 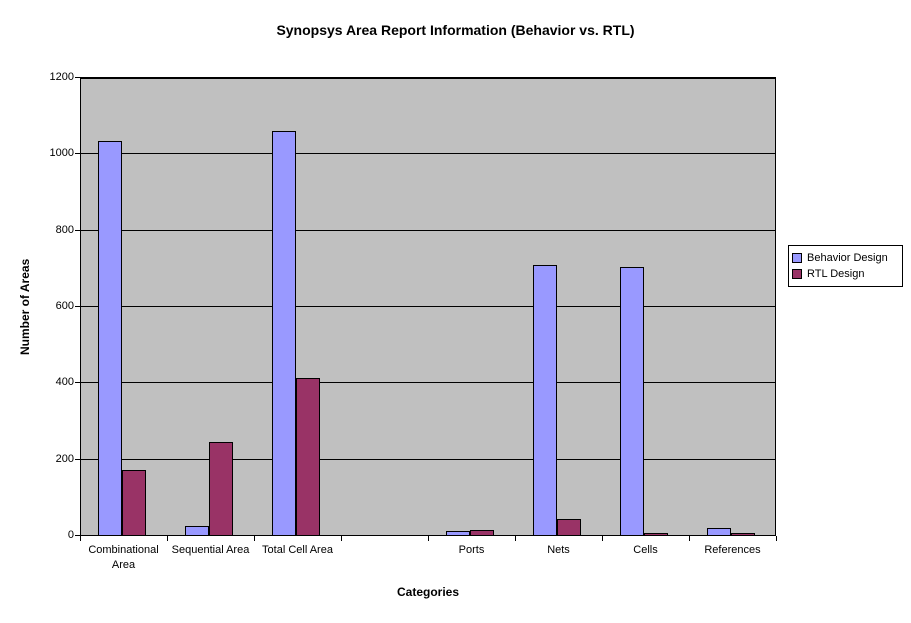 I want to click on bar-rtl-design-cells, so click(x=656, y=534).